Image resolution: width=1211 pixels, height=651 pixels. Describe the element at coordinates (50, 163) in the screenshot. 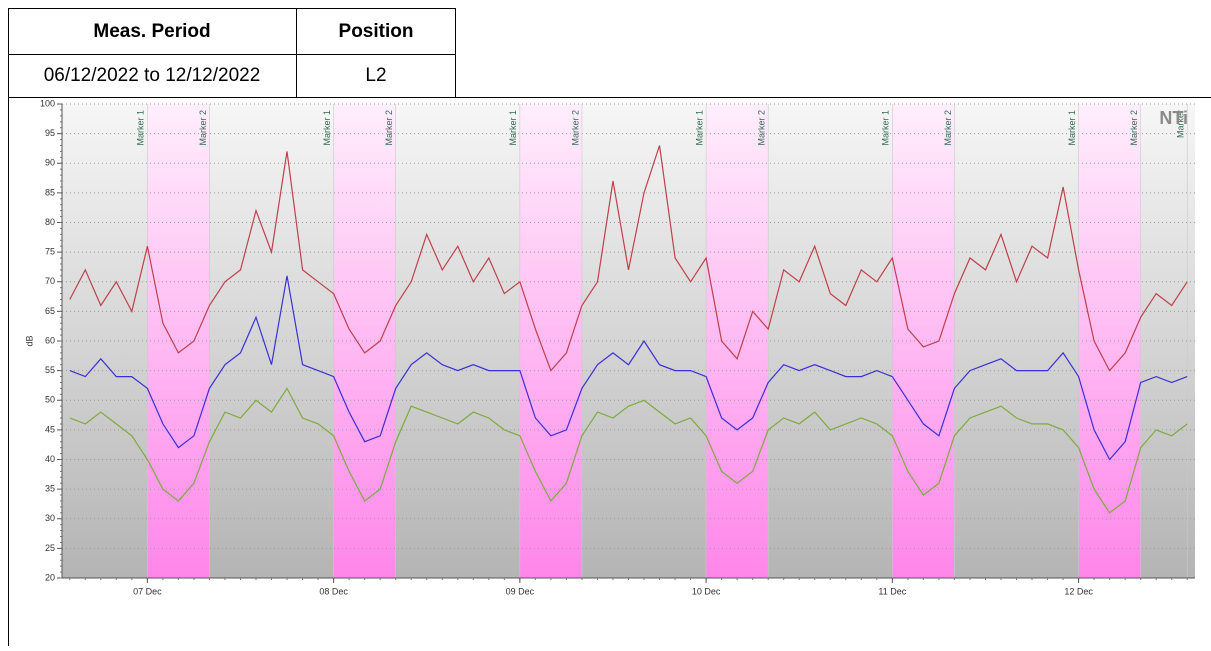

I see `y-tick-label: 90` at that location.